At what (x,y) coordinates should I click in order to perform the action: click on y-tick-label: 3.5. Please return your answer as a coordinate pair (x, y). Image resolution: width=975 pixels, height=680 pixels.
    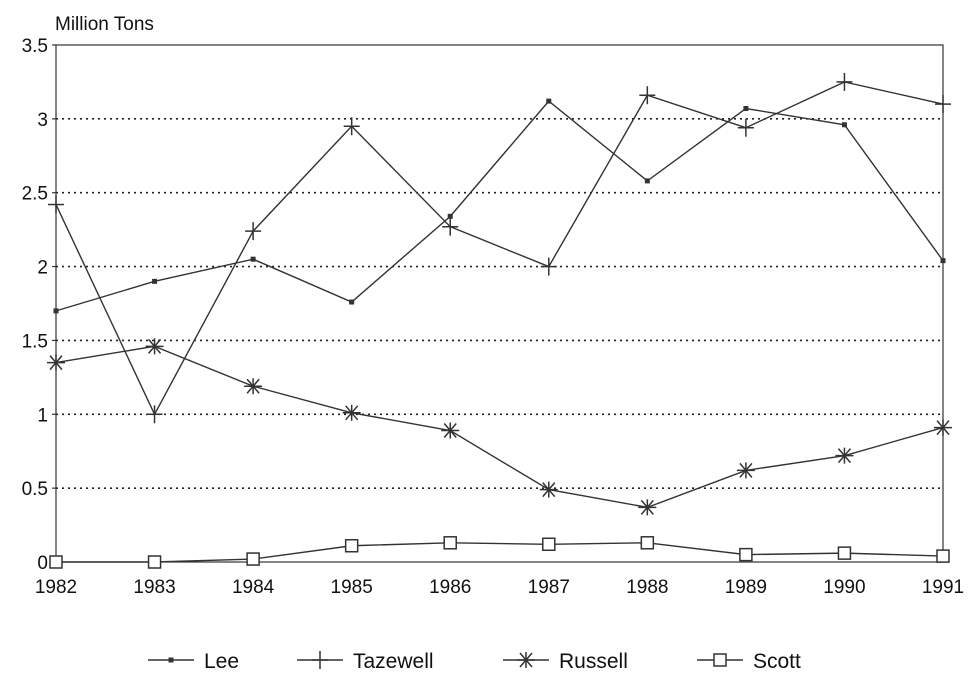
    Looking at the image, I should click on (35, 46).